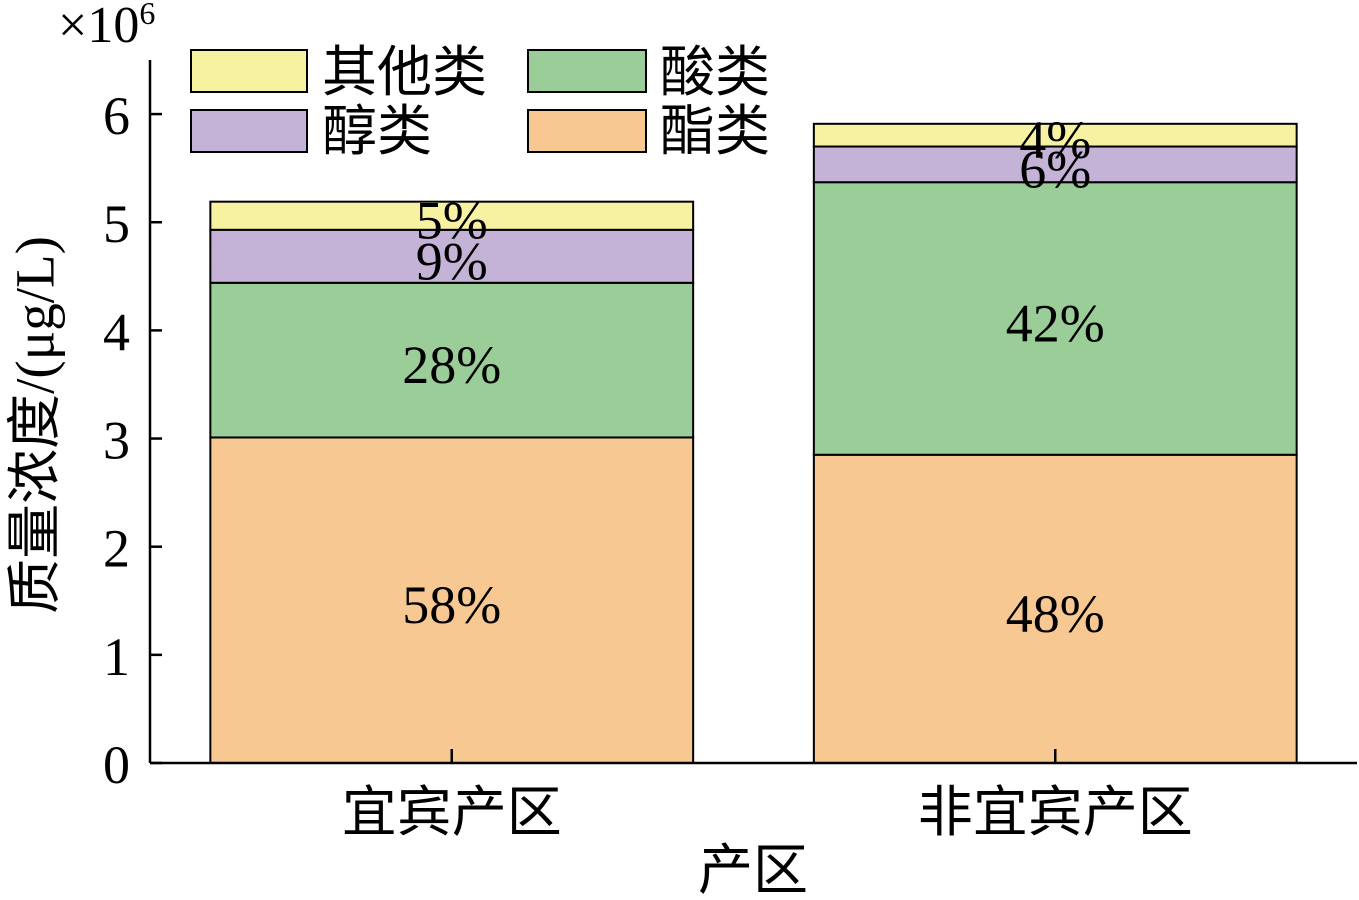 This screenshot has height=900, width=1359. I want to click on bar-value-label-series-2-category-1: 6%, so click(1055, 169).